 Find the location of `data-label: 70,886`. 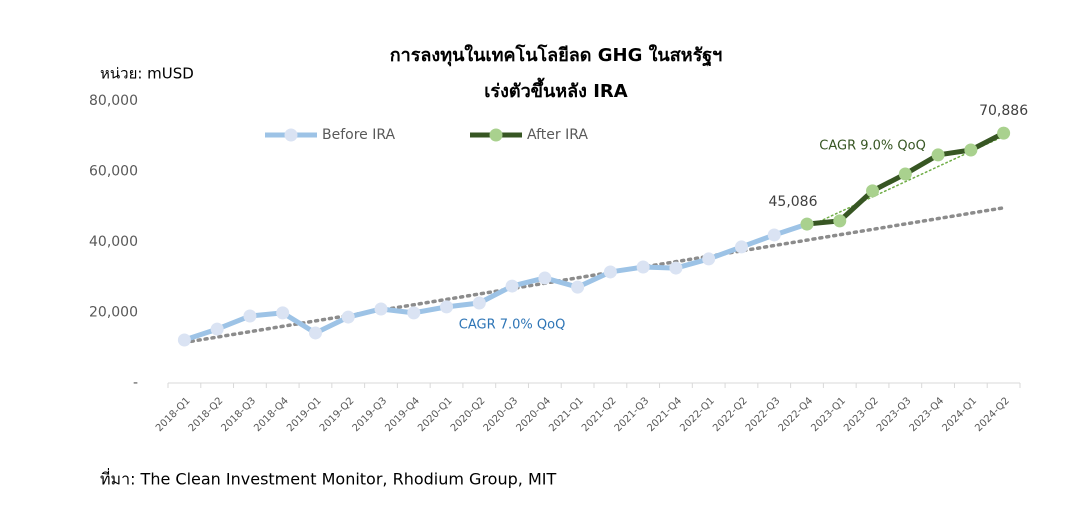

data-label: 70,886 is located at coordinates (1003, 111).